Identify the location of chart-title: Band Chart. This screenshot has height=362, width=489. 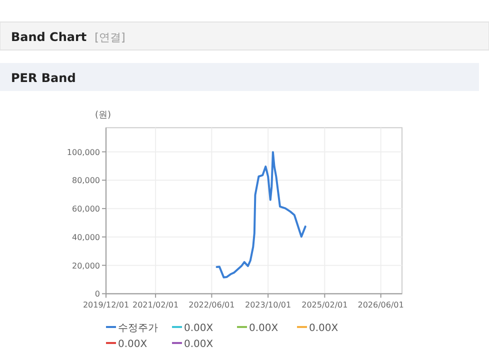
(49, 37).